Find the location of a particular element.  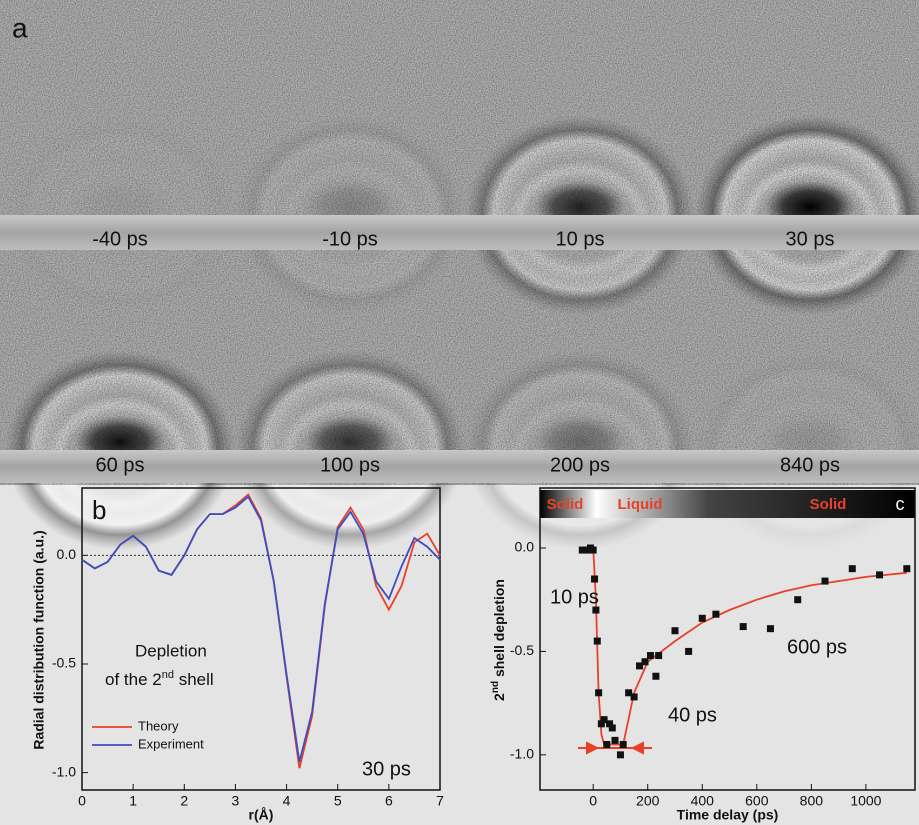

x-tick-label: 200 is located at coordinates (648, 801).